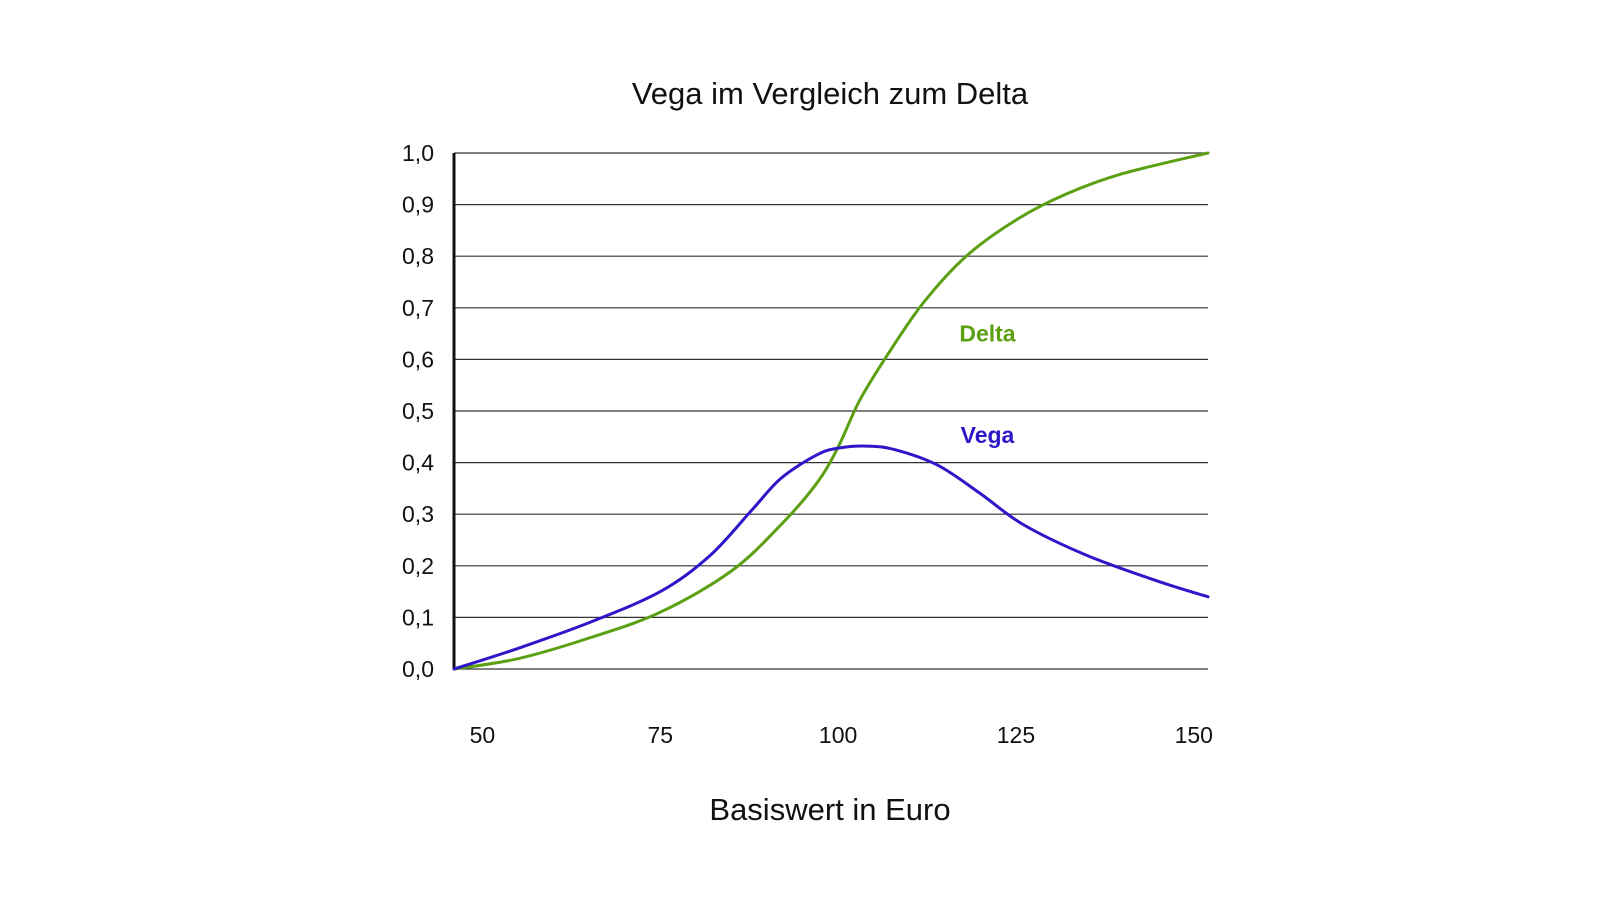 Image resolution: width=1600 pixels, height=900 pixels. Describe the element at coordinates (418, 256) in the screenshot. I see `y-tick-label: 0,8` at that location.